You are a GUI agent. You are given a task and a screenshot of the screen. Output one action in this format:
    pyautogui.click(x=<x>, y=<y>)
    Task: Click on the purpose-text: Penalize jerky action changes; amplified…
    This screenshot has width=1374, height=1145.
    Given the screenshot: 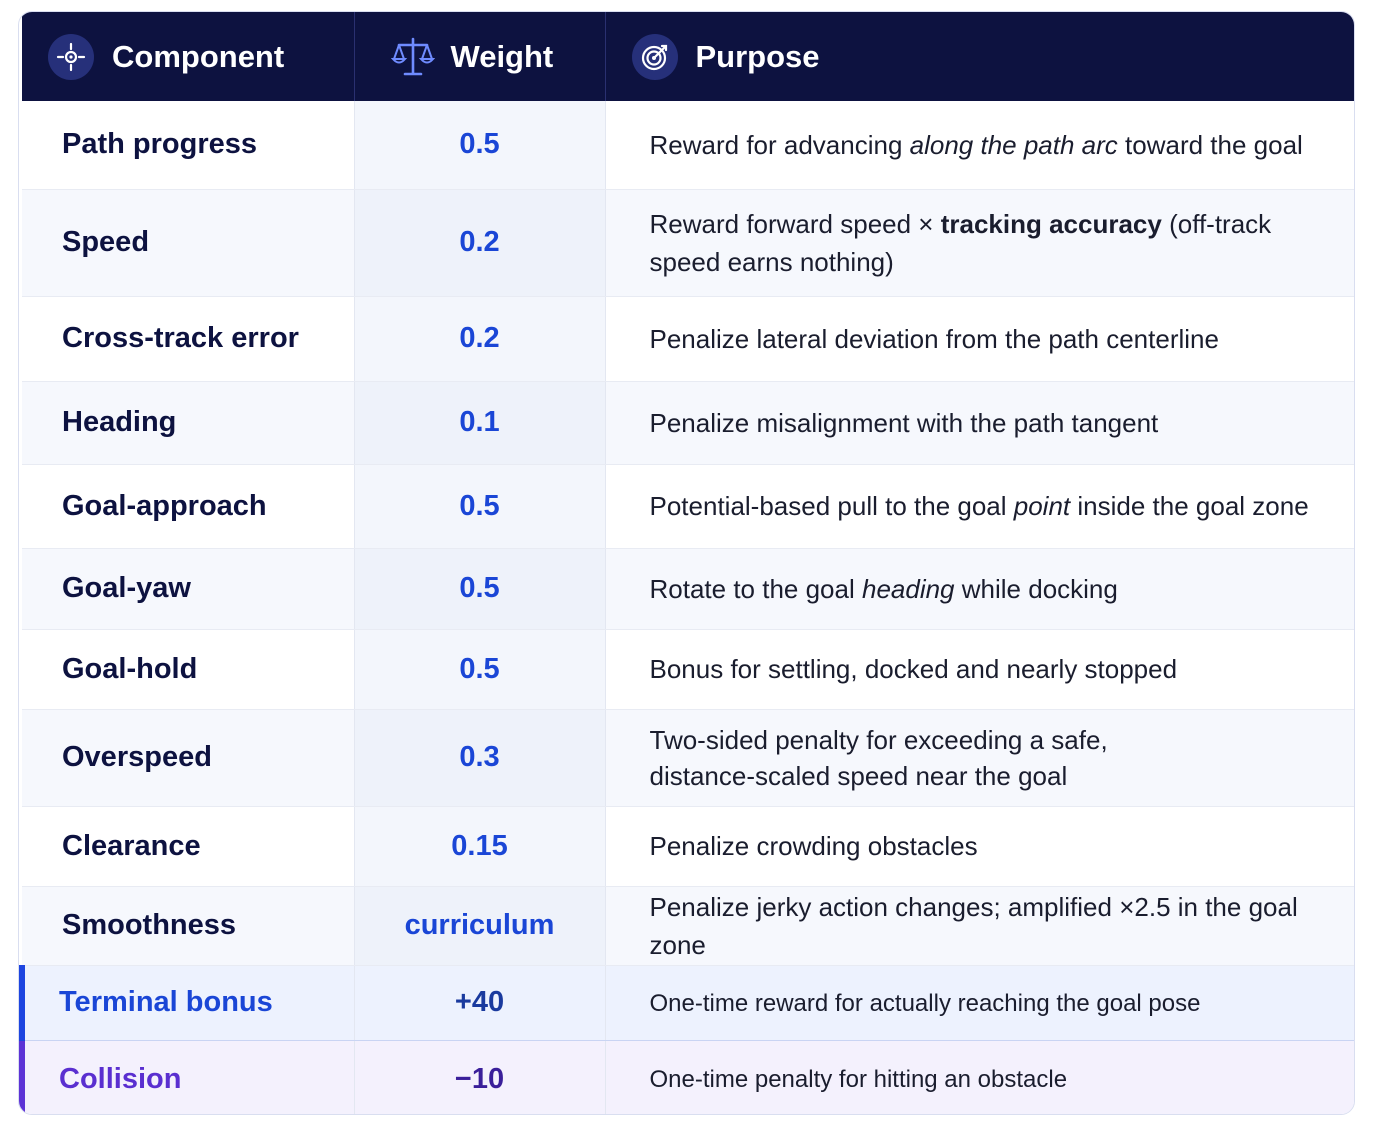 What is the action you would take?
    pyautogui.click(x=979, y=926)
    